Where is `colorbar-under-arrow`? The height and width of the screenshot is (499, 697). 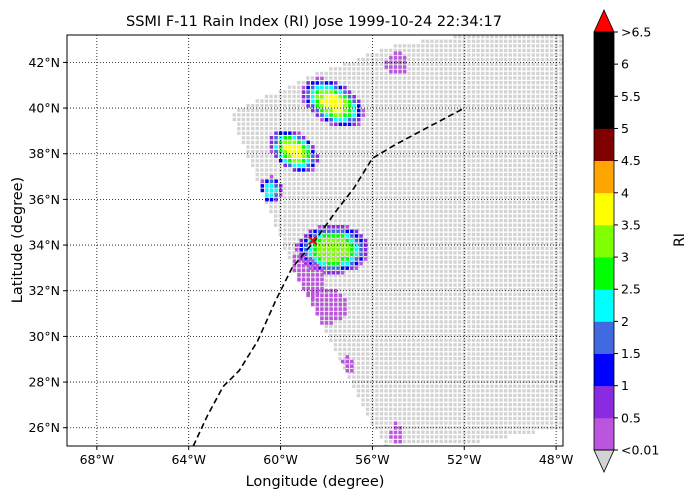
colorbar-under-arrow is located at coordinates (604, 461).